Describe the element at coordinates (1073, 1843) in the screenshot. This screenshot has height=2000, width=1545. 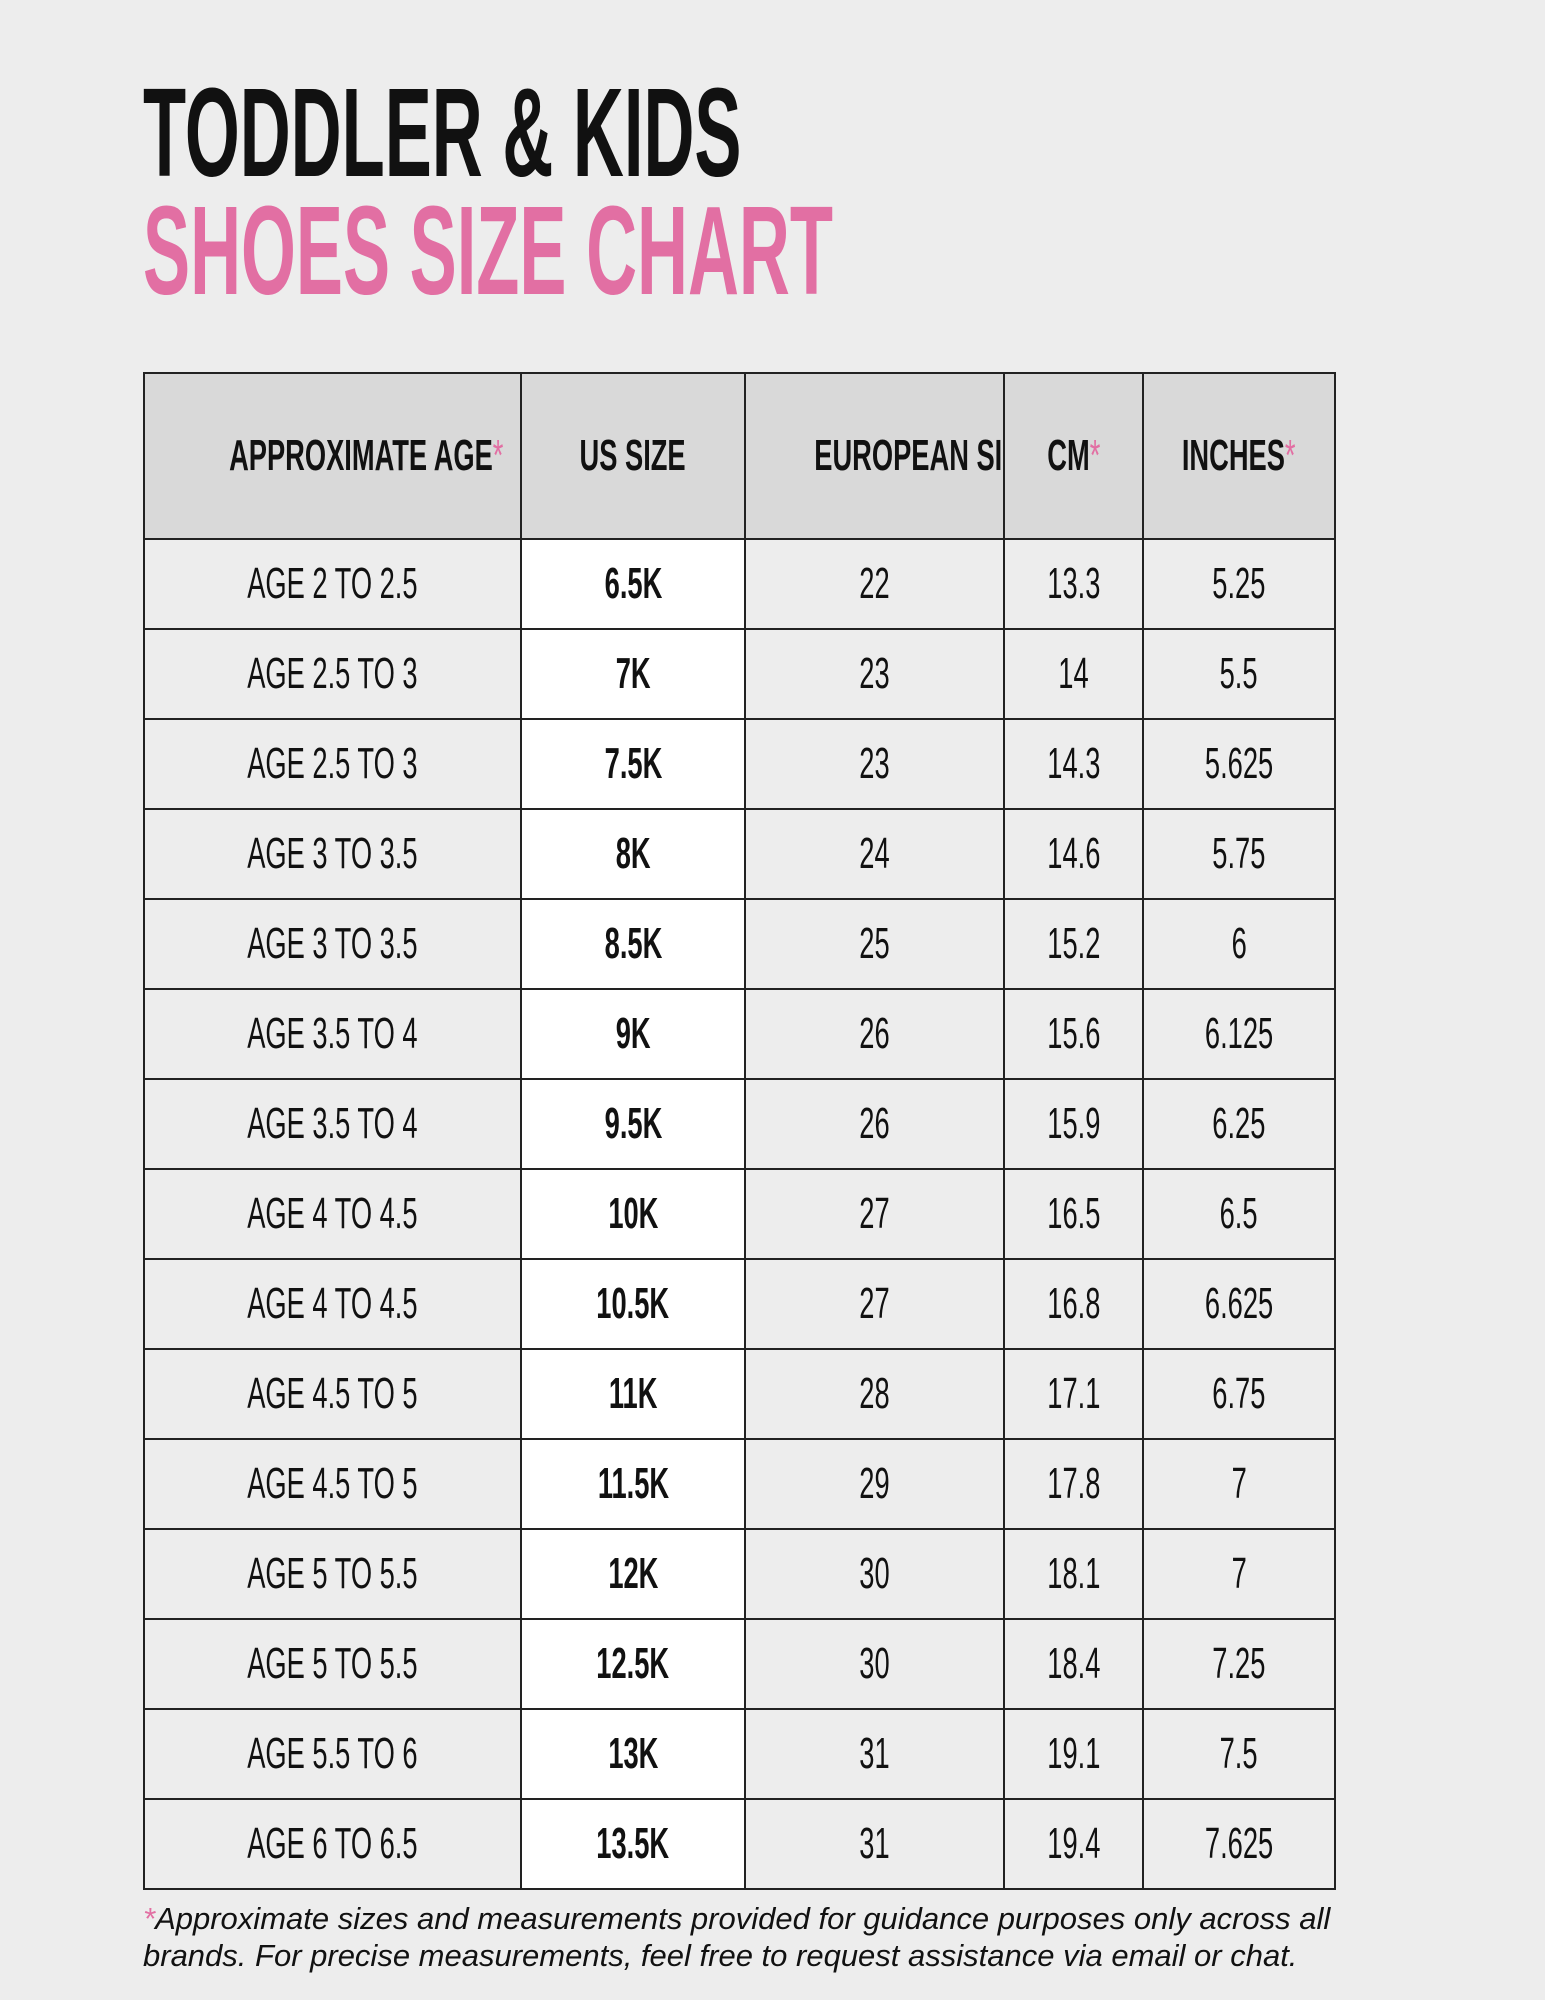
I see `cell-text: 19.4` at that location.